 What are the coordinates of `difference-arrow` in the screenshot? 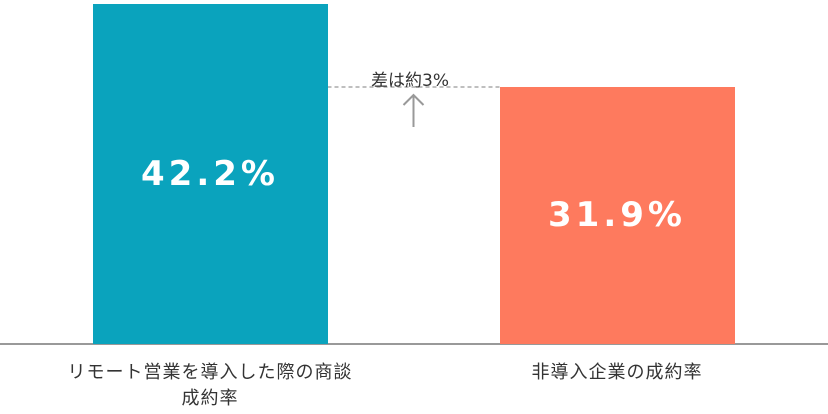 It's located at (413, 110).